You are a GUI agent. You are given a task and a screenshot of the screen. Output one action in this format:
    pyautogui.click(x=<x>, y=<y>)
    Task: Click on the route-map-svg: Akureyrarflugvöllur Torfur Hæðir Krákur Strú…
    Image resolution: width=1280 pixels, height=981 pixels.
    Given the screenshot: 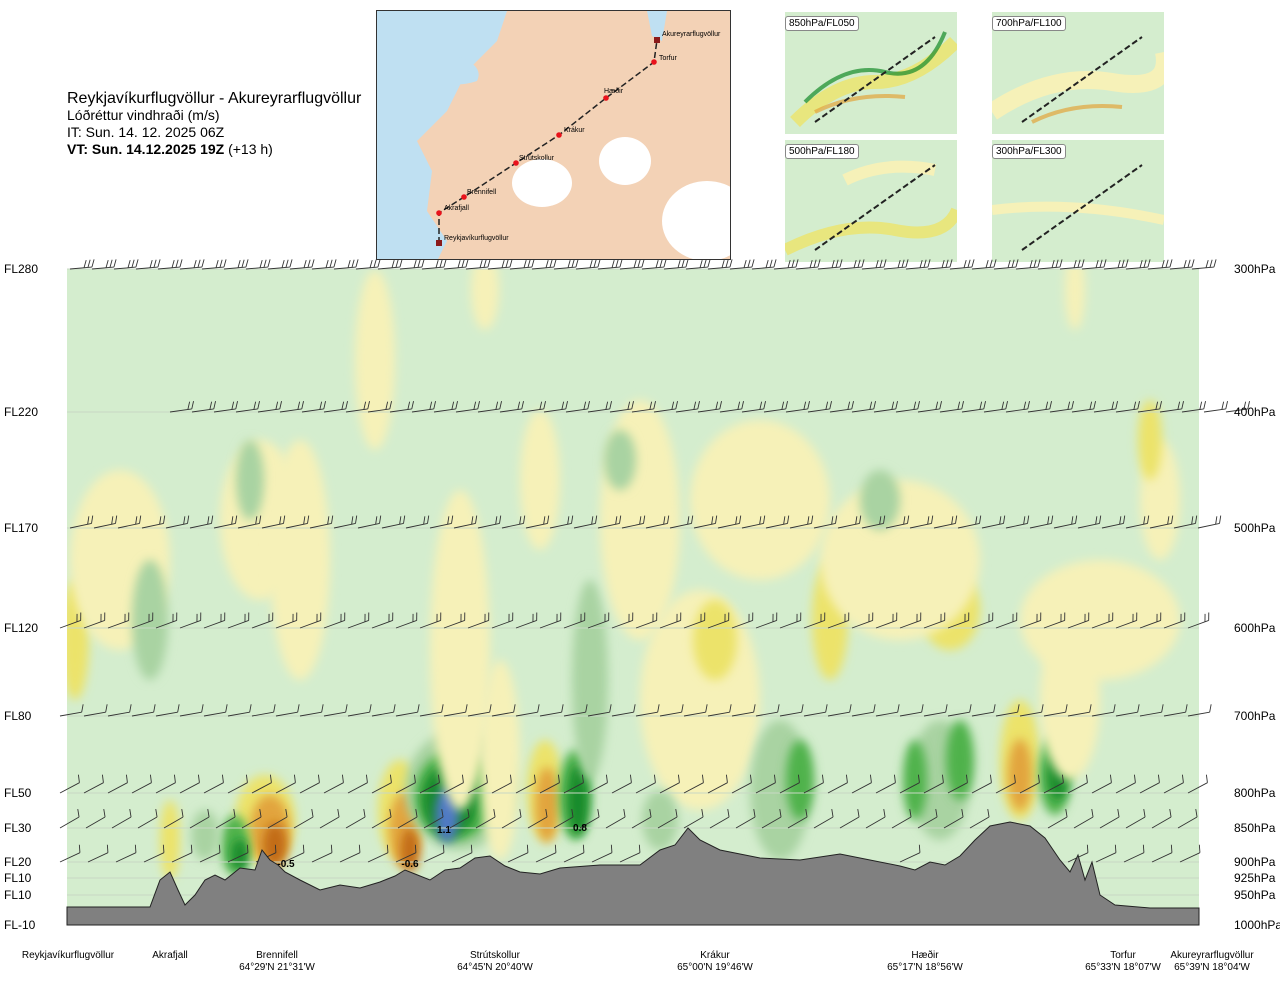 What is the action you would take?
    pyautogui.click(x=553, y=135)
    